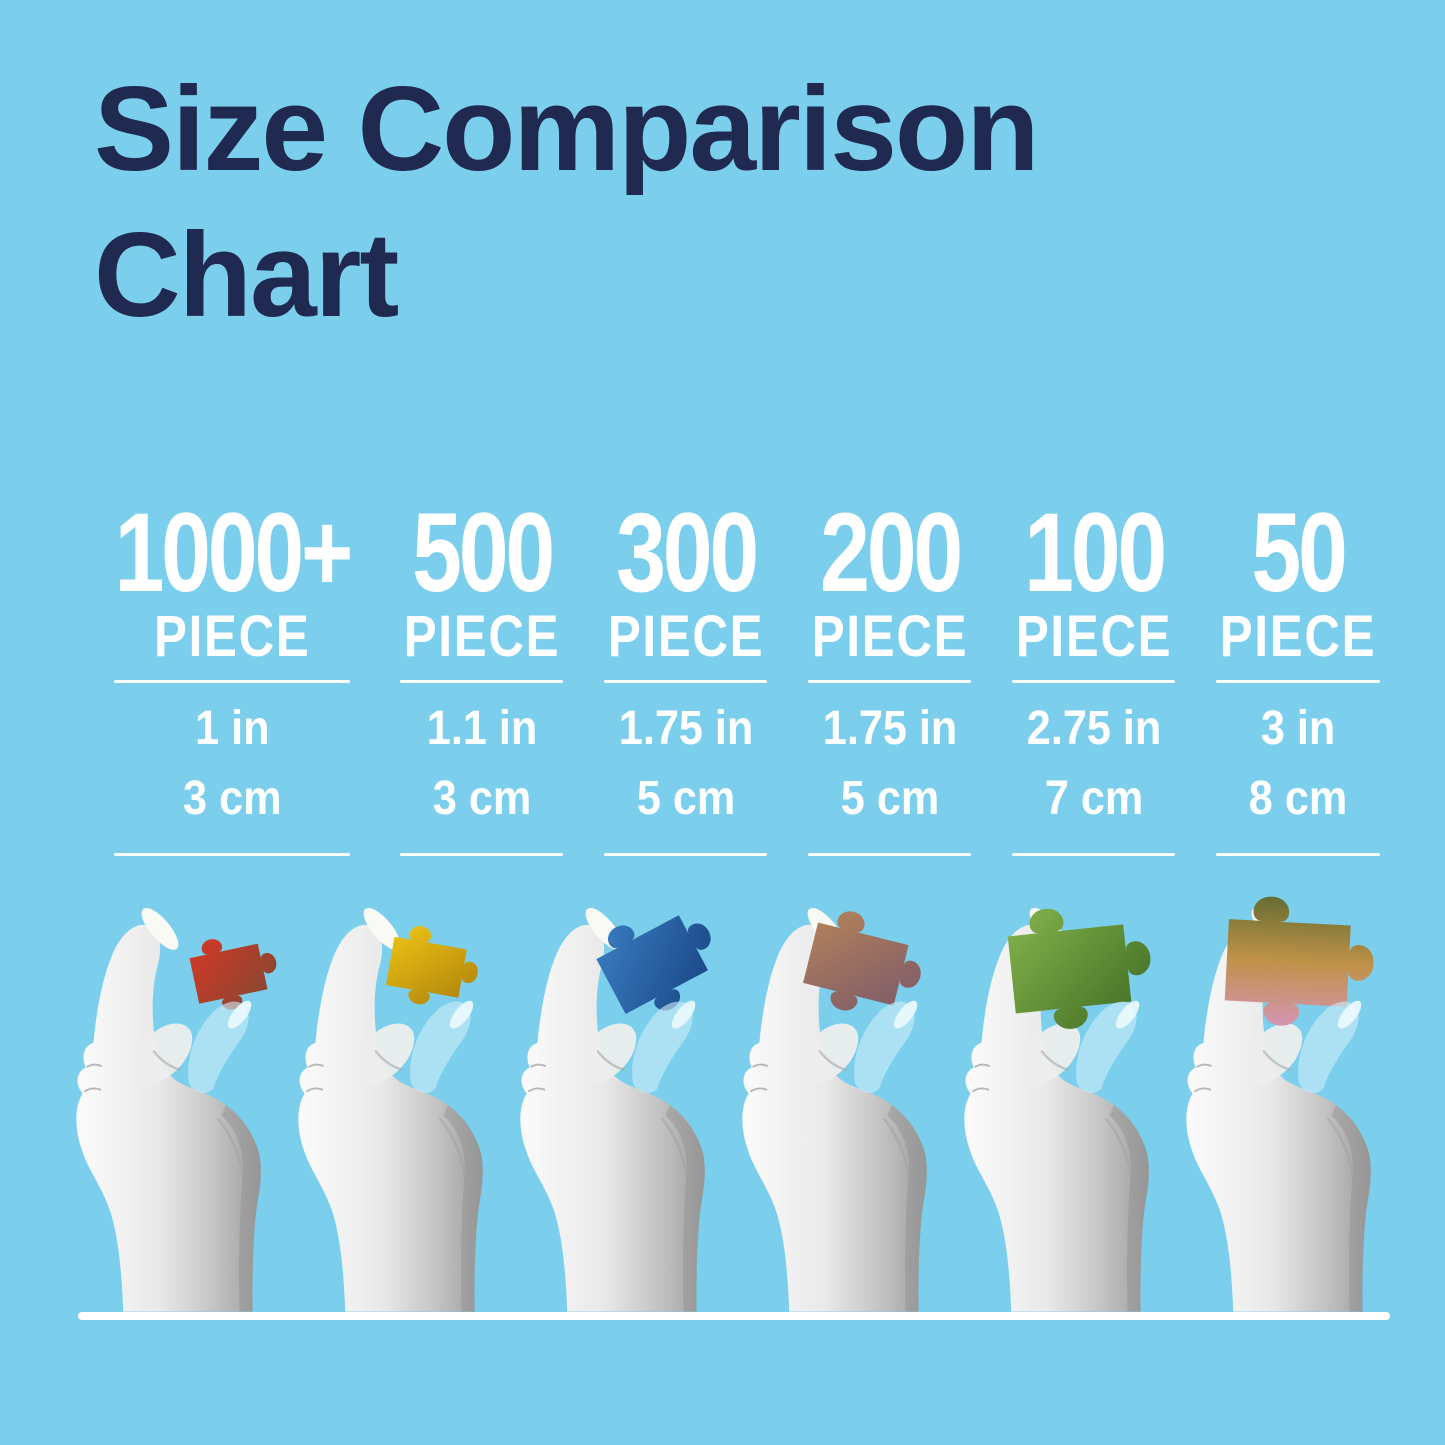 The image size is (1445, 1445). What do you see at coordinates (1298, 729) in the screenshot?
I see `size-inches: 3 in` at bounding box center [1298, 729].